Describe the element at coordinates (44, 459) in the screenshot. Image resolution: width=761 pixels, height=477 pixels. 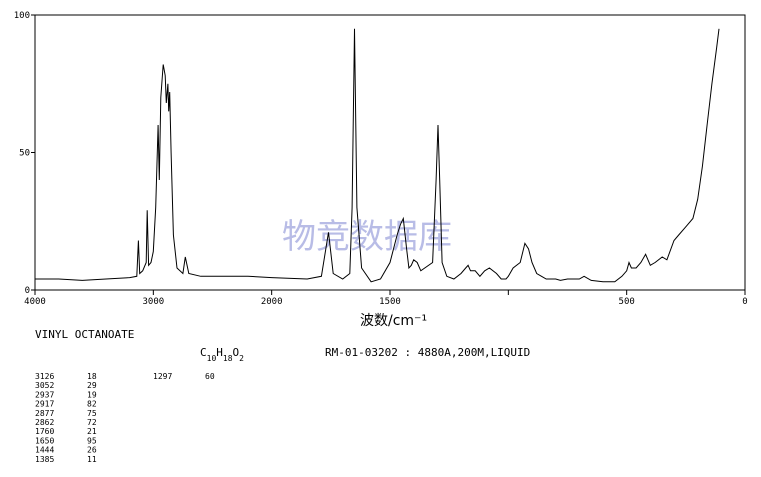
I see `peak-wavenumber: 1385` at that location.